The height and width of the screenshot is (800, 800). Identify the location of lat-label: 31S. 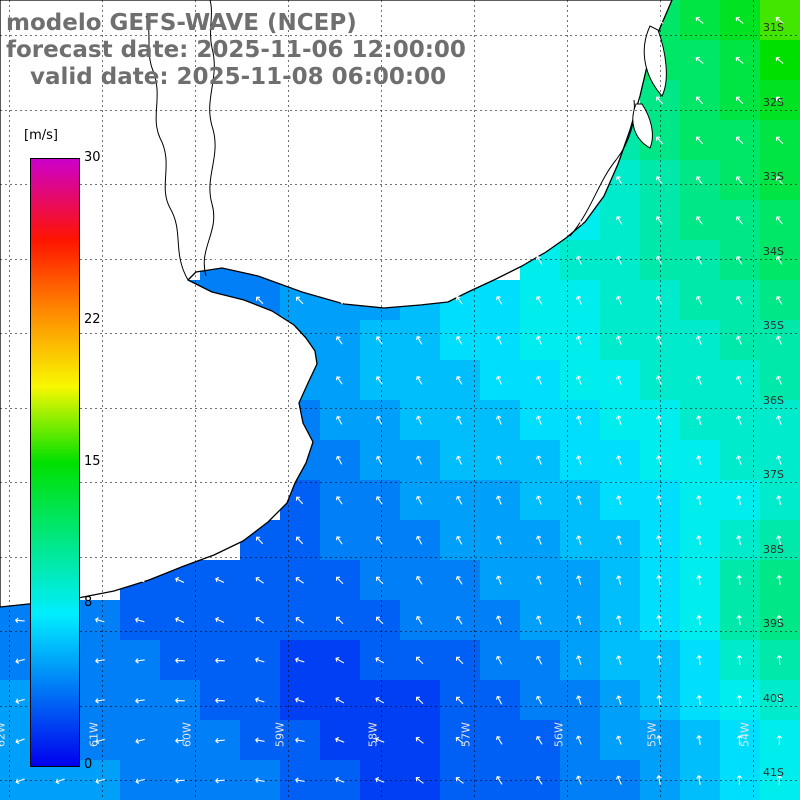
(773, 27).